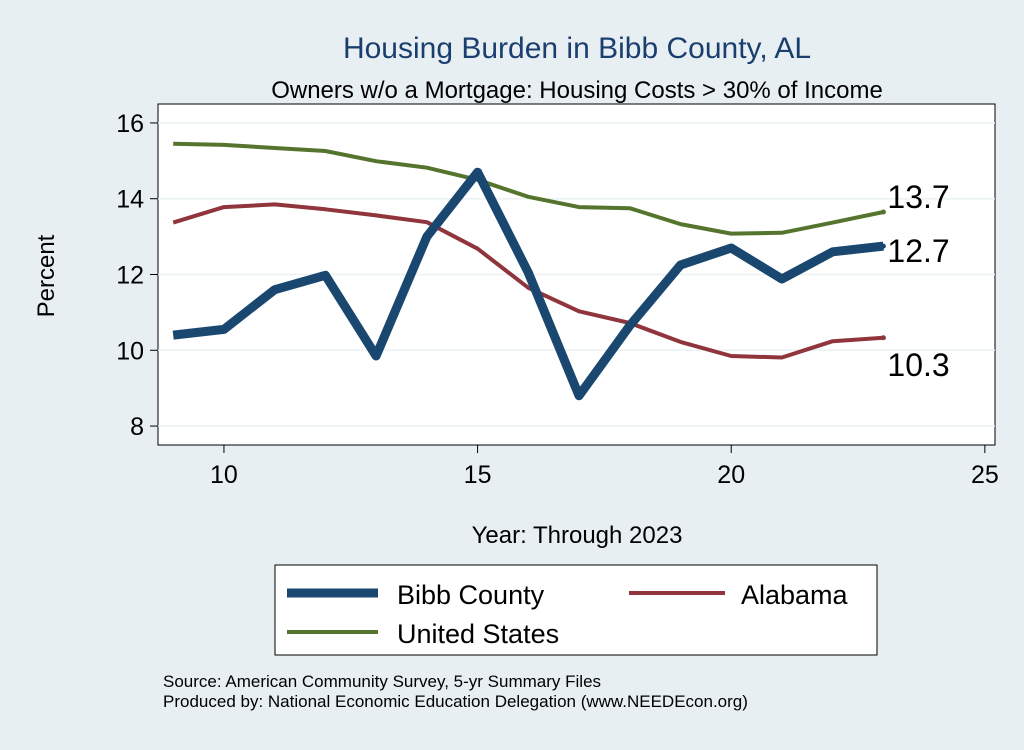 The width and height of the screenshot is (1024, 750). What do you see at coordinates (985, 475) in the screenshot?
I see `x-tick-label: 25` at bounding box center [985, 475].